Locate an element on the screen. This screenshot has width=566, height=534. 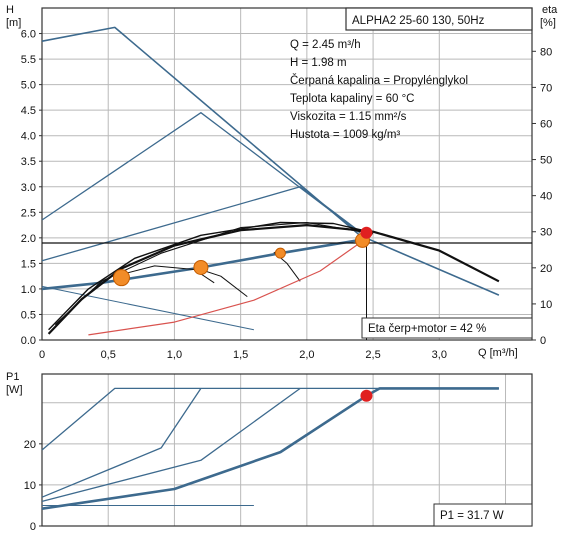
y-tick-label: 6.0 is located at coordinates (28, 35).